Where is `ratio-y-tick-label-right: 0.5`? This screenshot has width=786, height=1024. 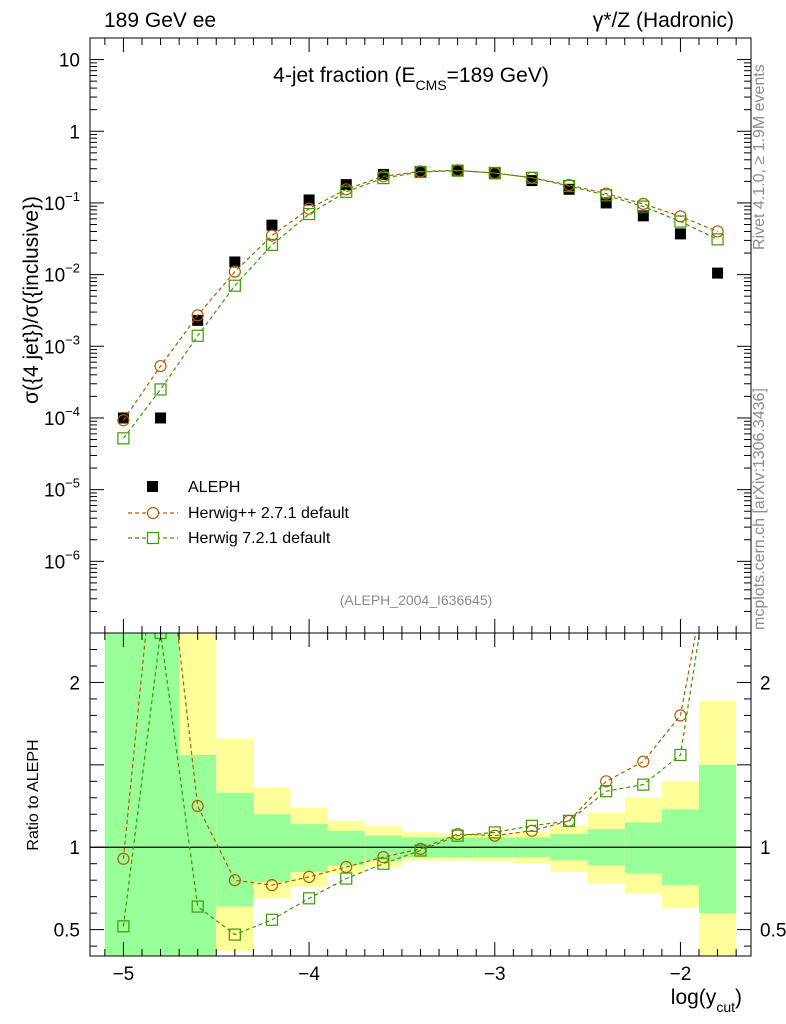 ratio-y-tick-label-right: 0.5 is located at coordinates (773, 931).